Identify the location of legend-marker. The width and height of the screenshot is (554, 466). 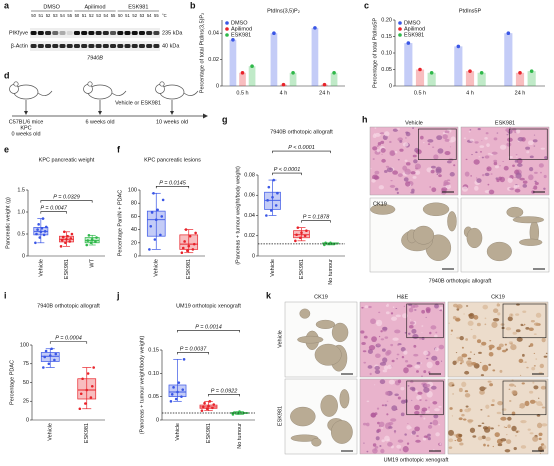
(400, 23).